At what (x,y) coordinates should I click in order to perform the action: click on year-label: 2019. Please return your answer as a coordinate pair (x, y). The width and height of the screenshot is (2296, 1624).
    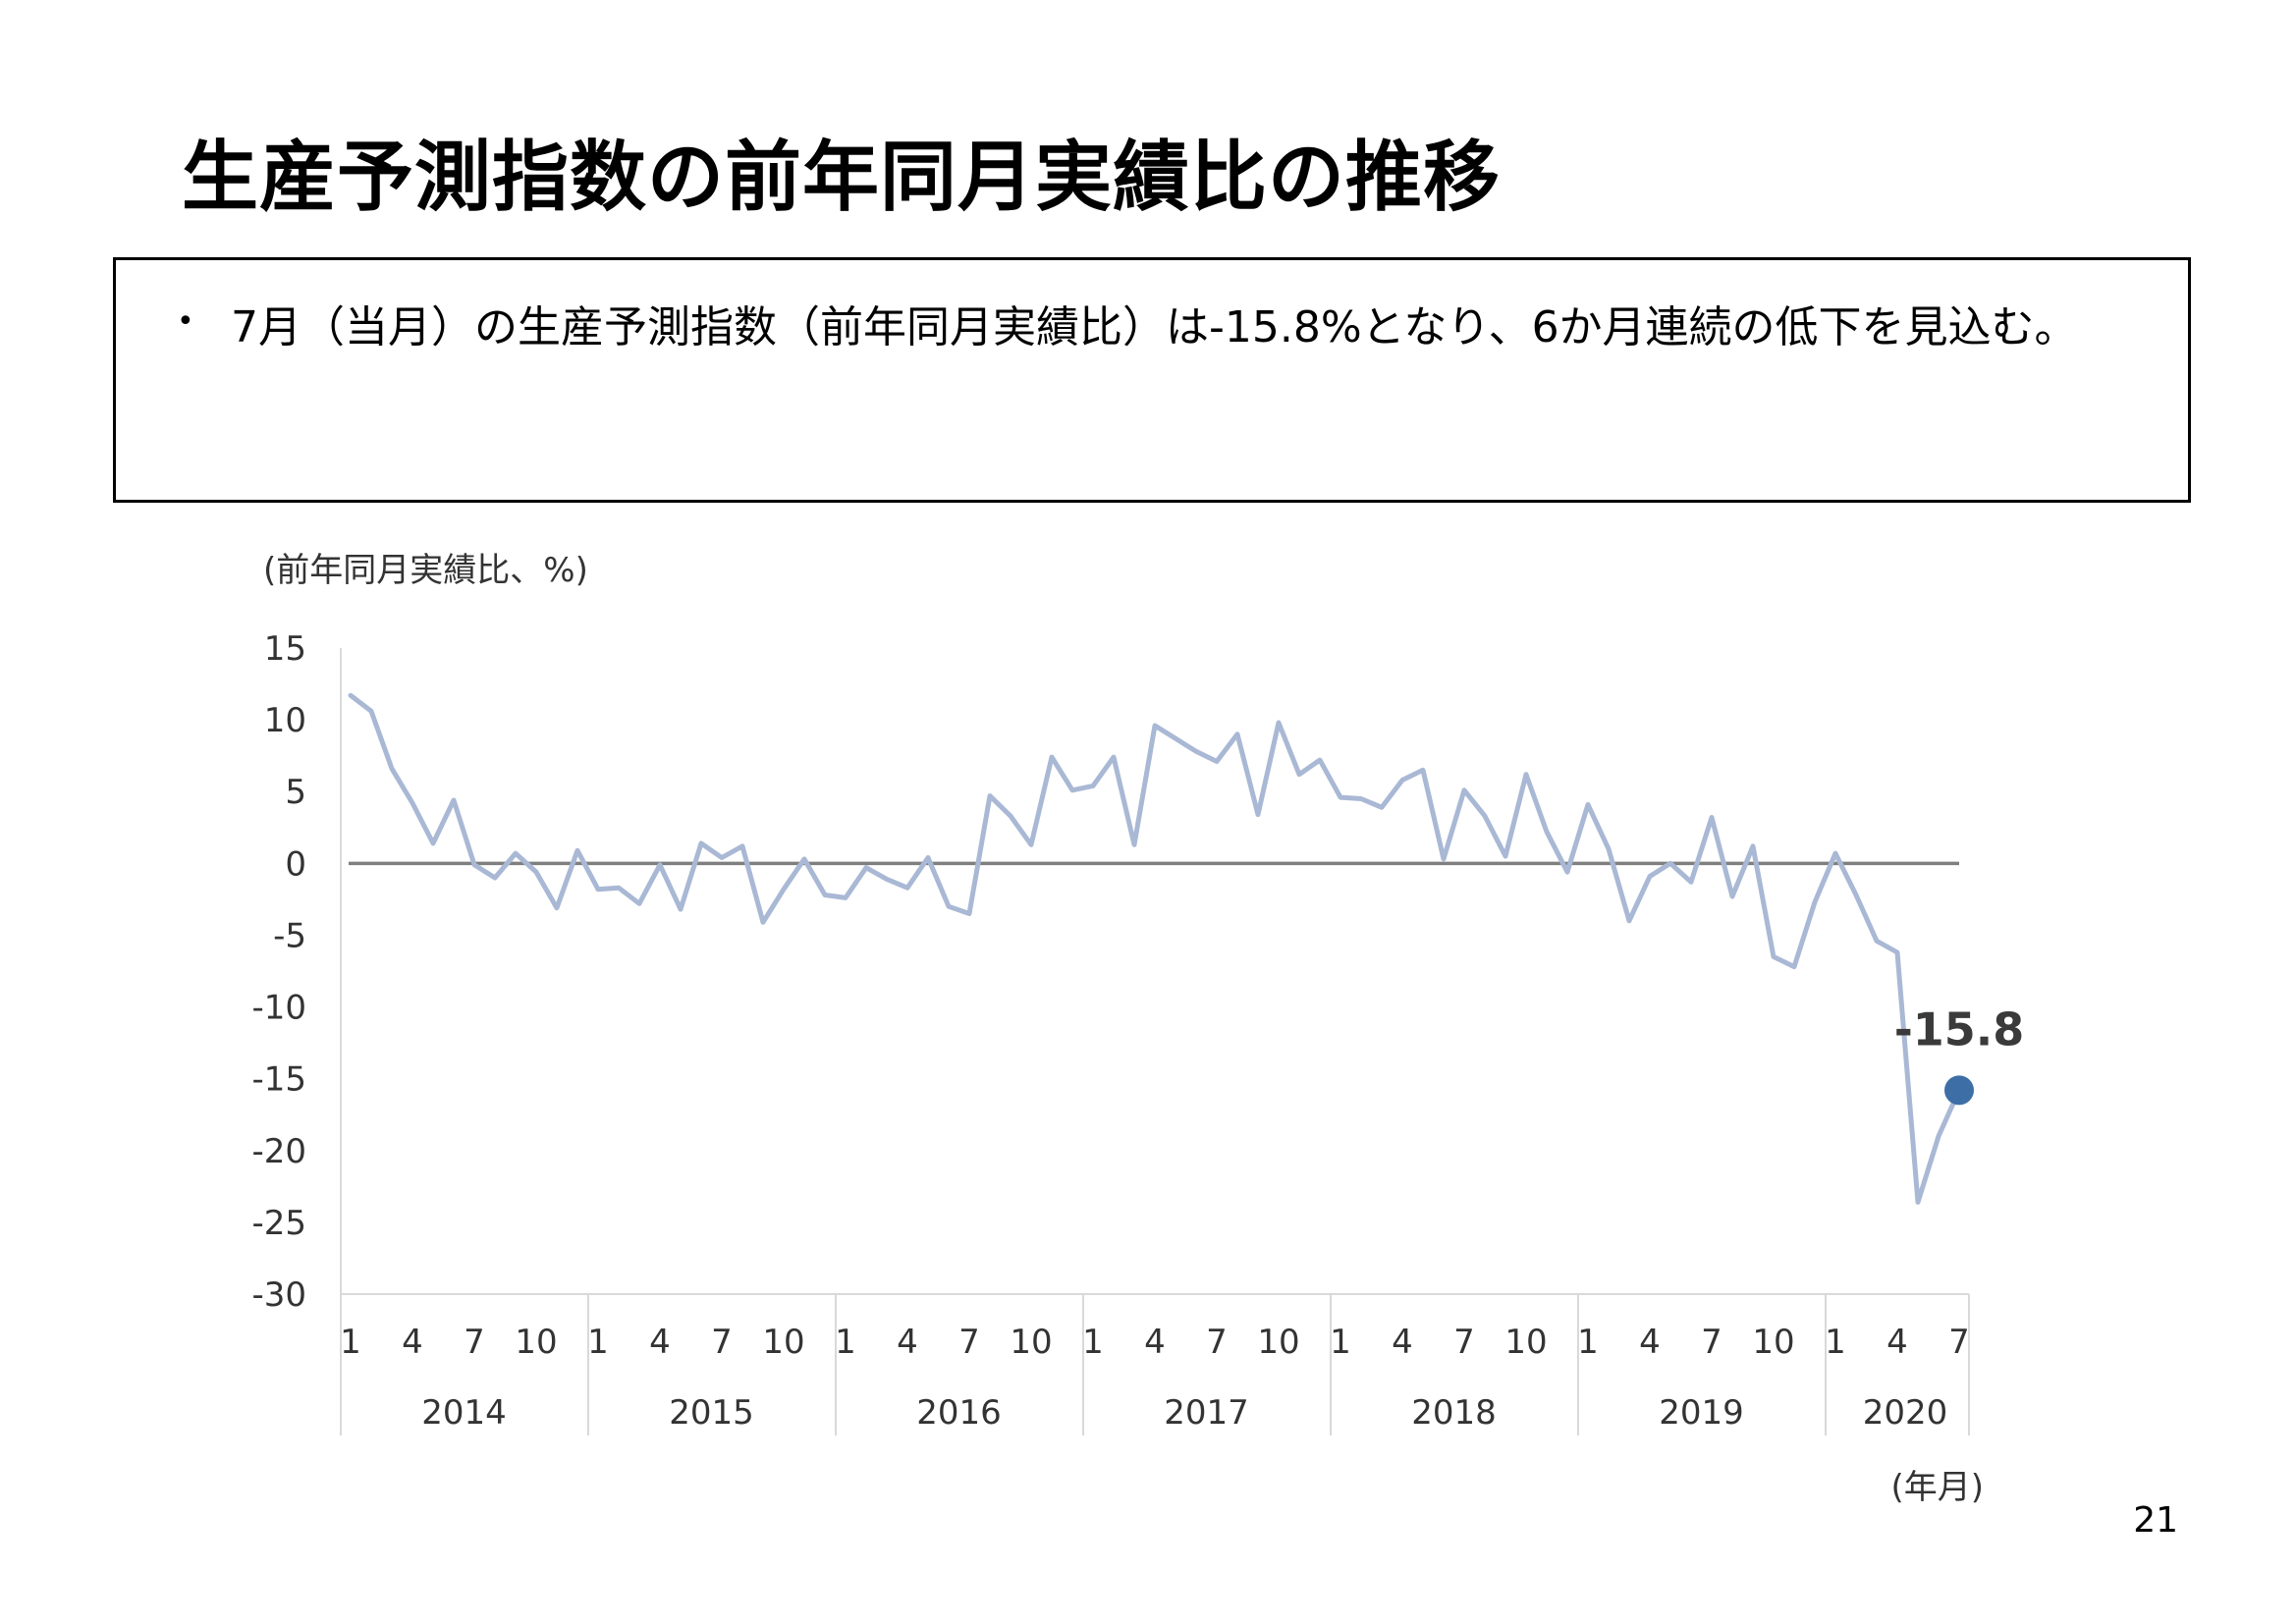
    Looking at the image, I should click on (1701, 1413).